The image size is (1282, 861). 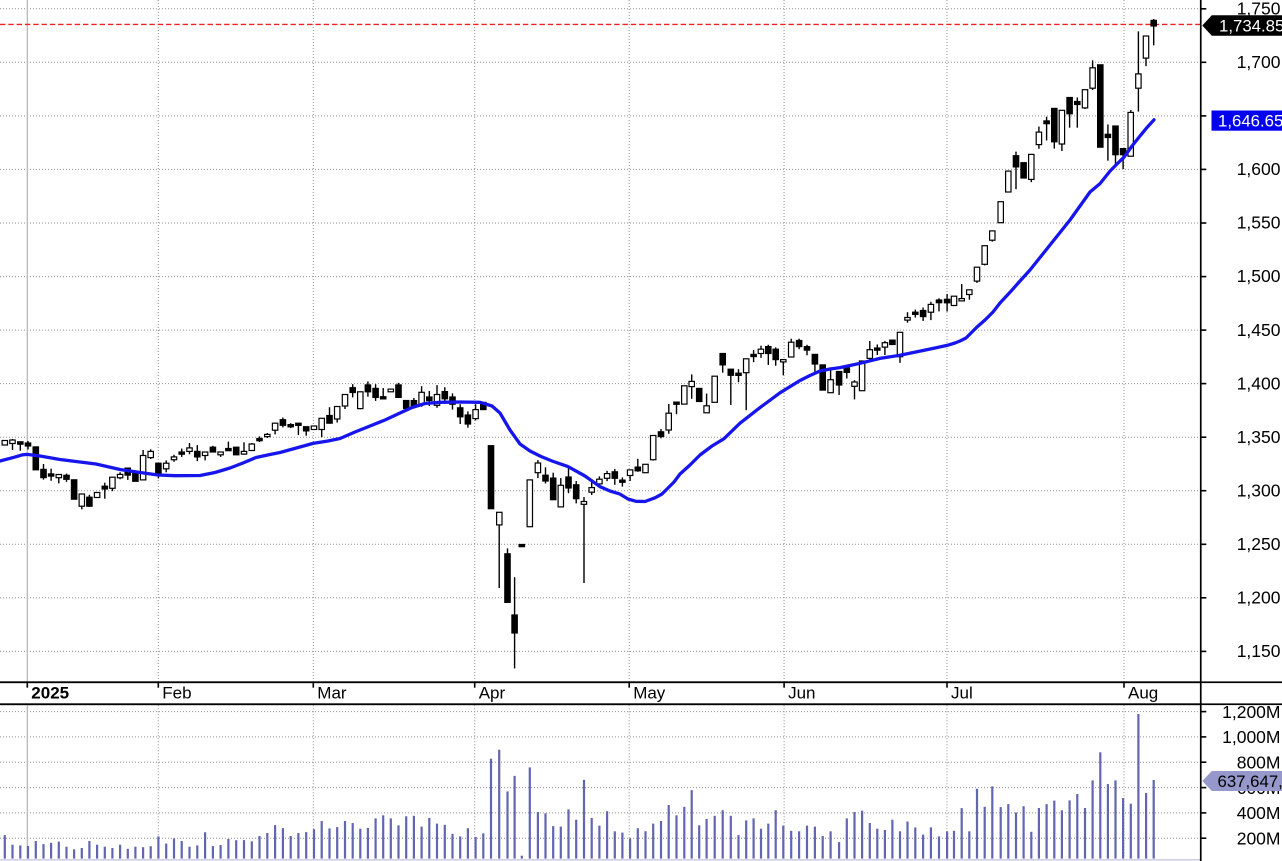 I want to click on svg-text: 1,500, so click(x=1259, y=276).